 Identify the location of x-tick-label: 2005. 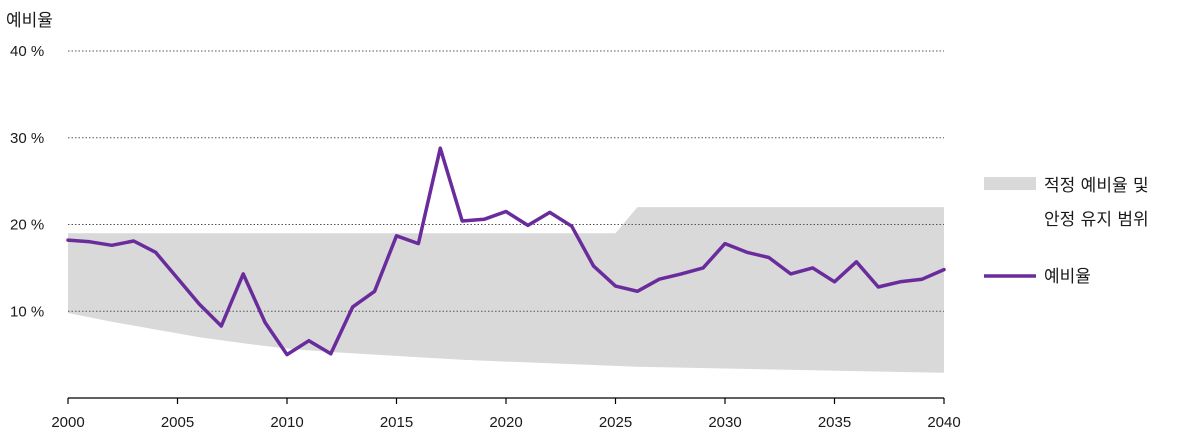
(177, 422).